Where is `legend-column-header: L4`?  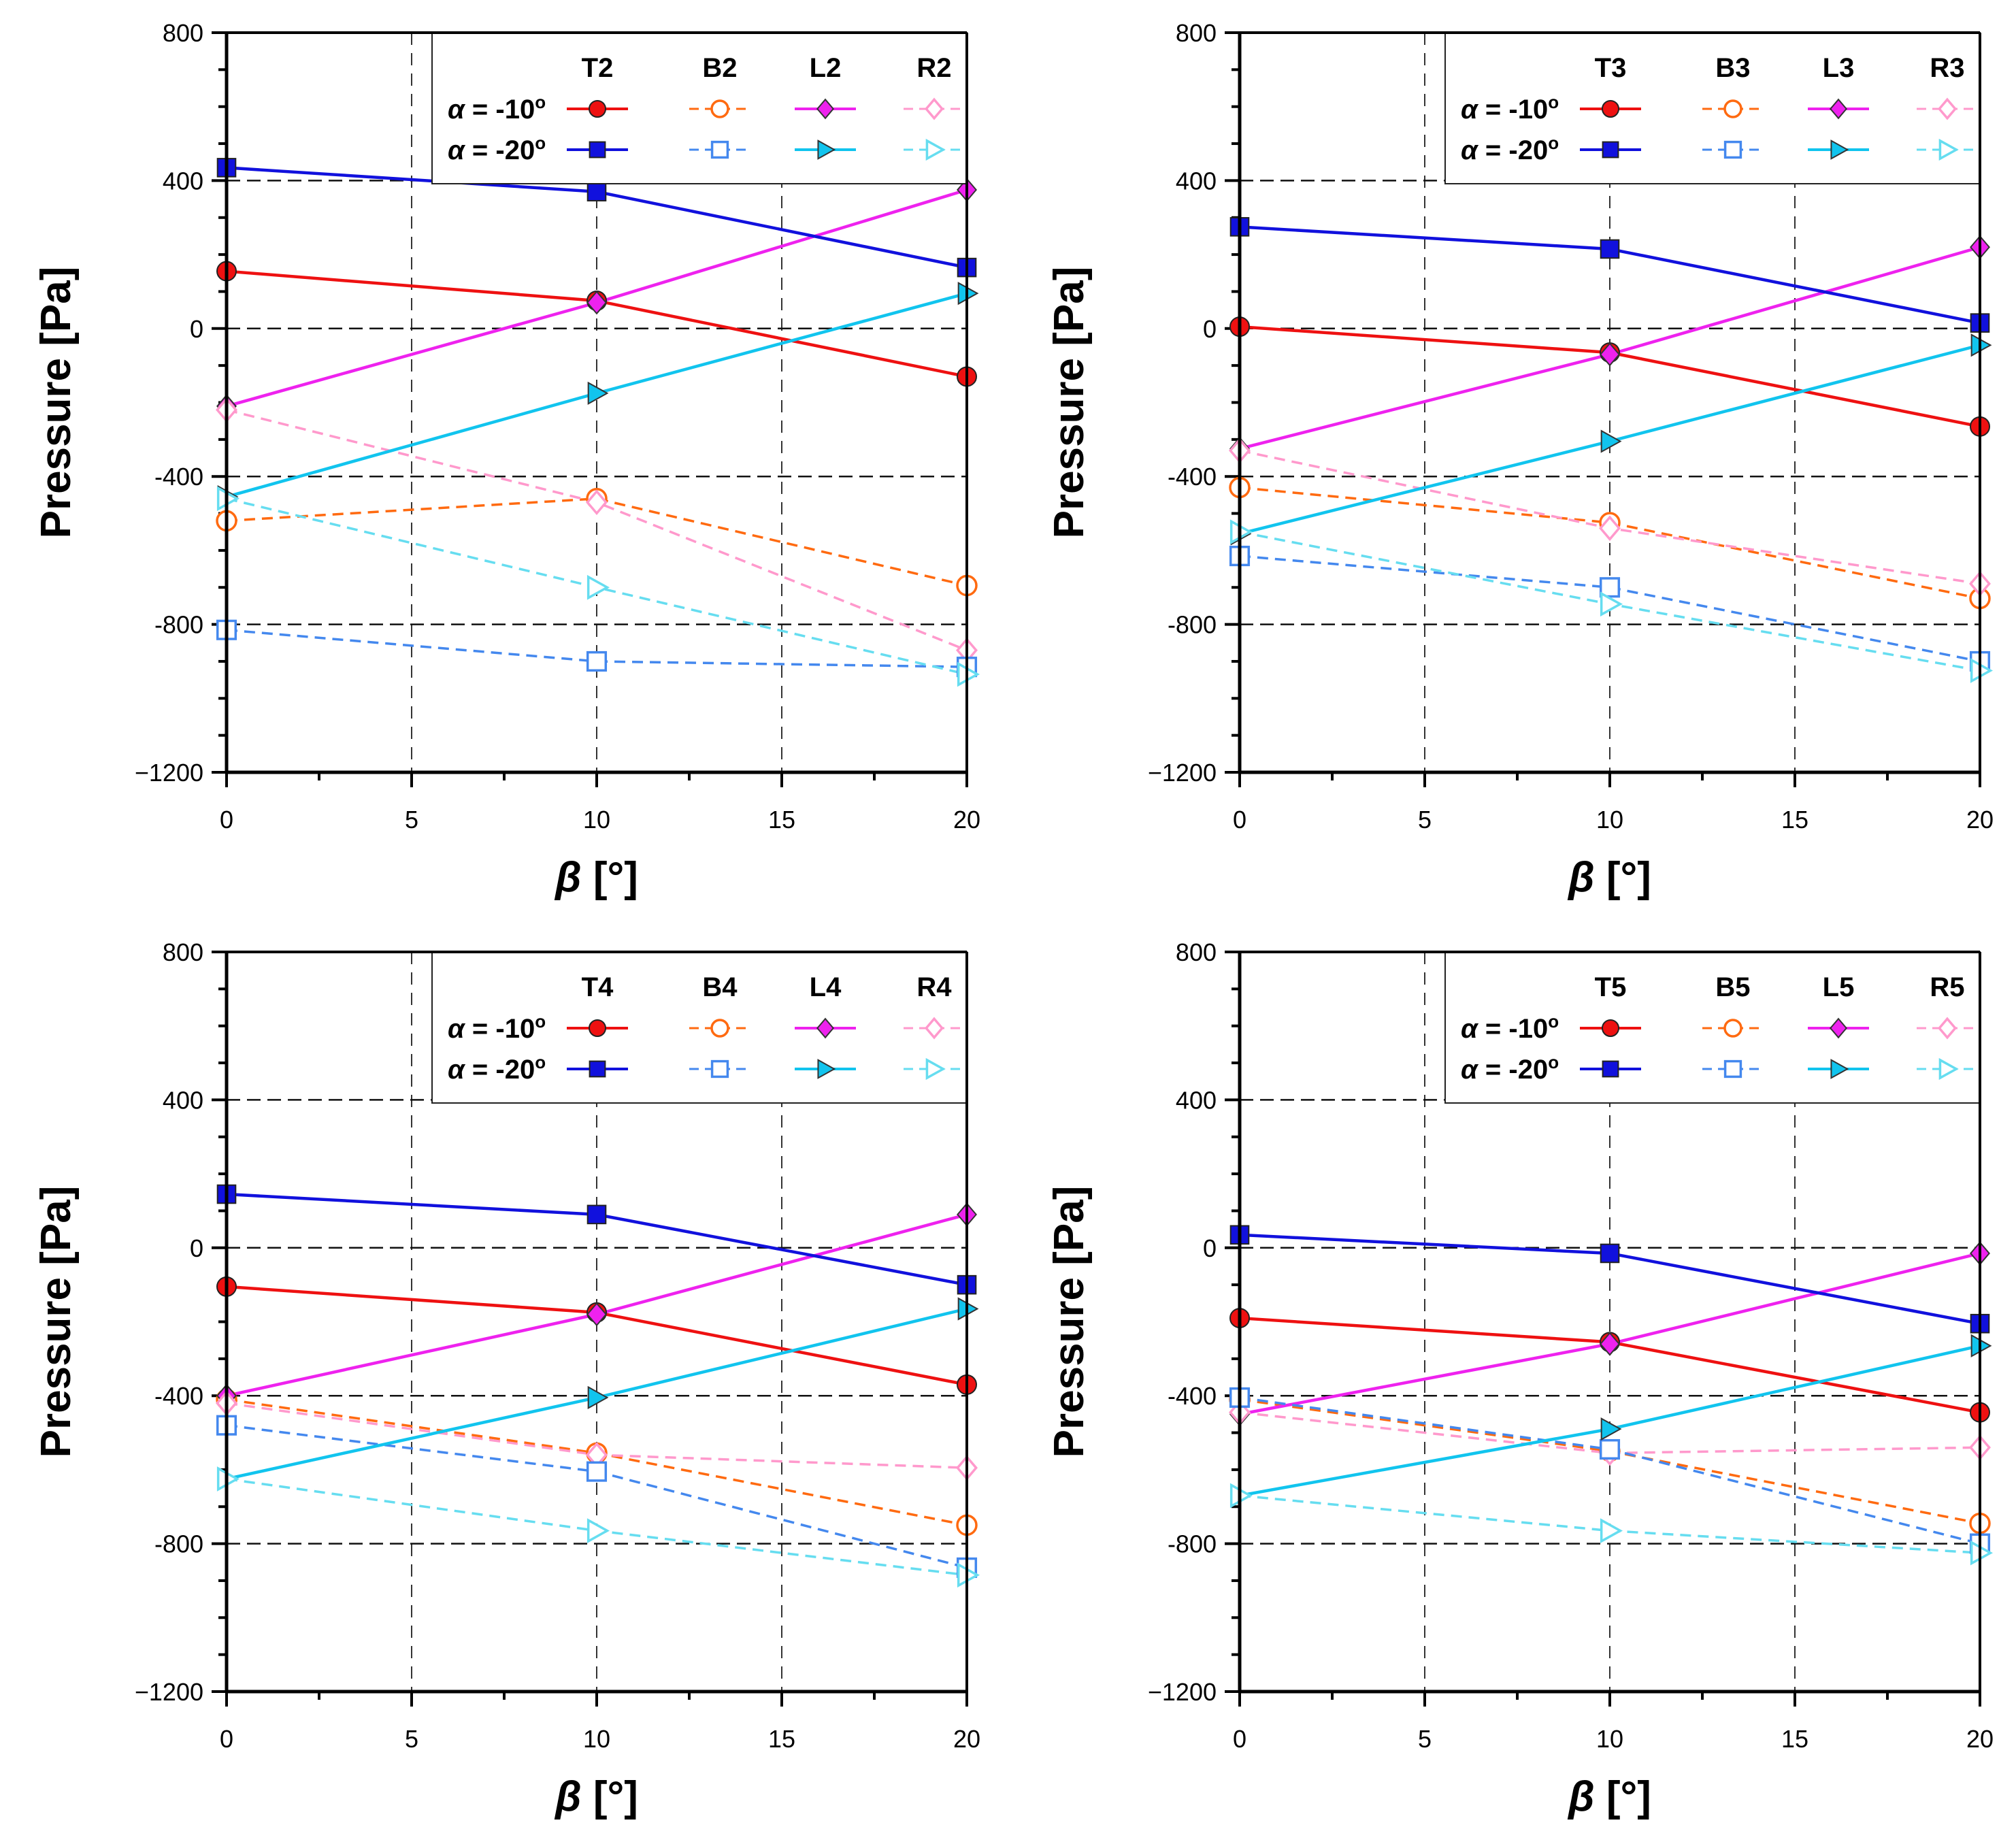 legend-column-header: L4 is located at coordinates (826, 987).